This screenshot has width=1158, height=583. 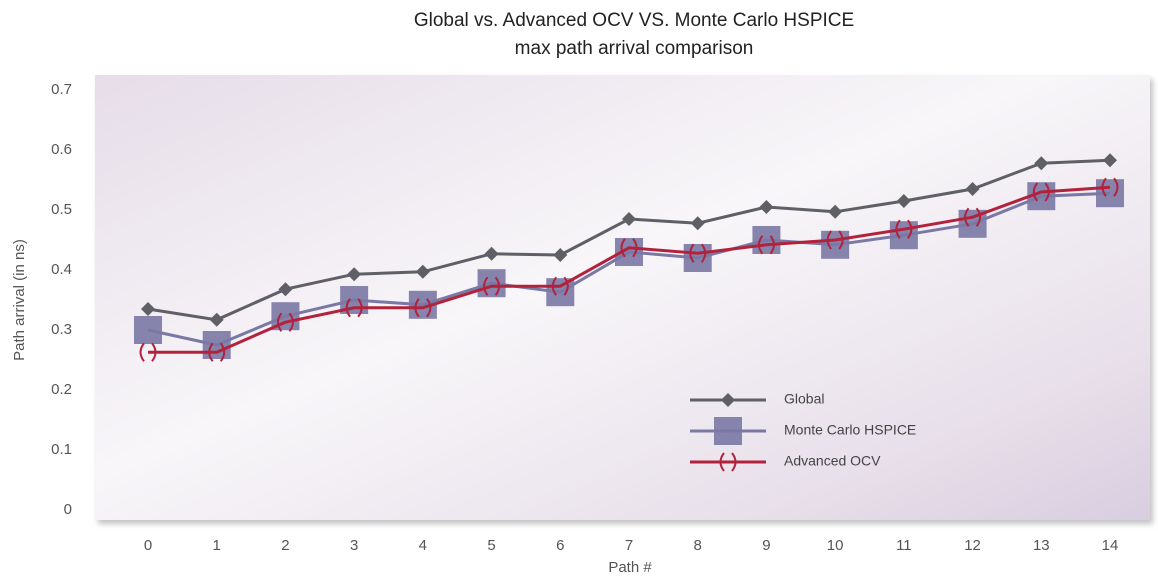 I want to click on x-tick-label: 0, so click(x=148, y=545).